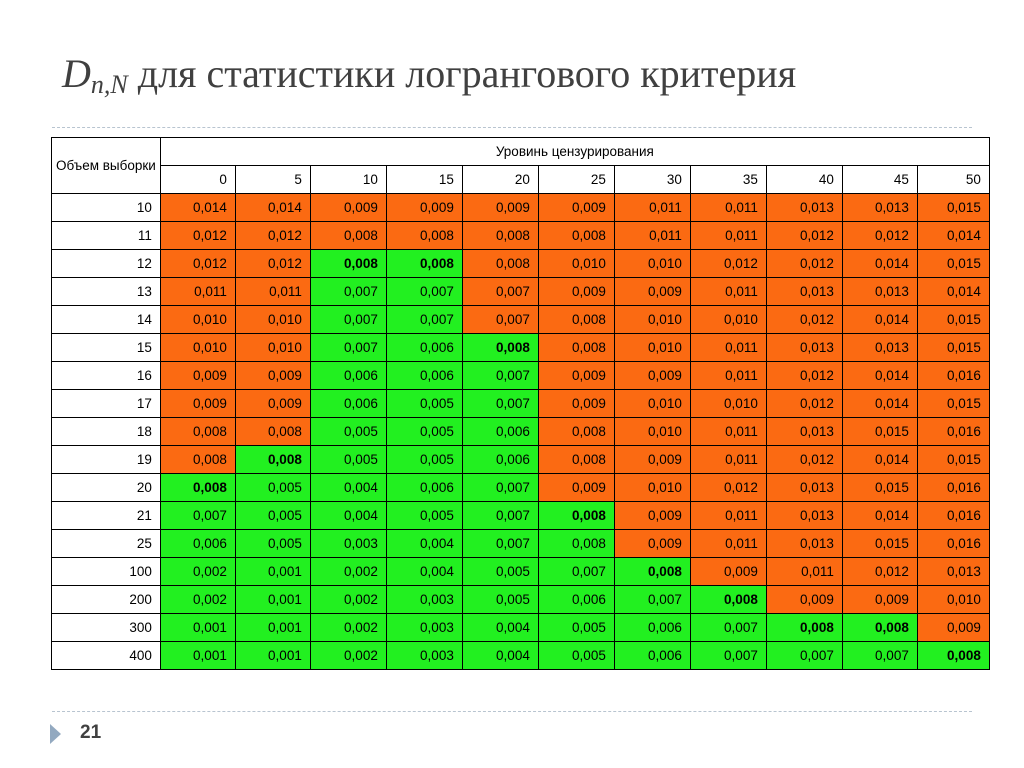  I want to click on row-header-sample-size: 17, so click(106, 403).